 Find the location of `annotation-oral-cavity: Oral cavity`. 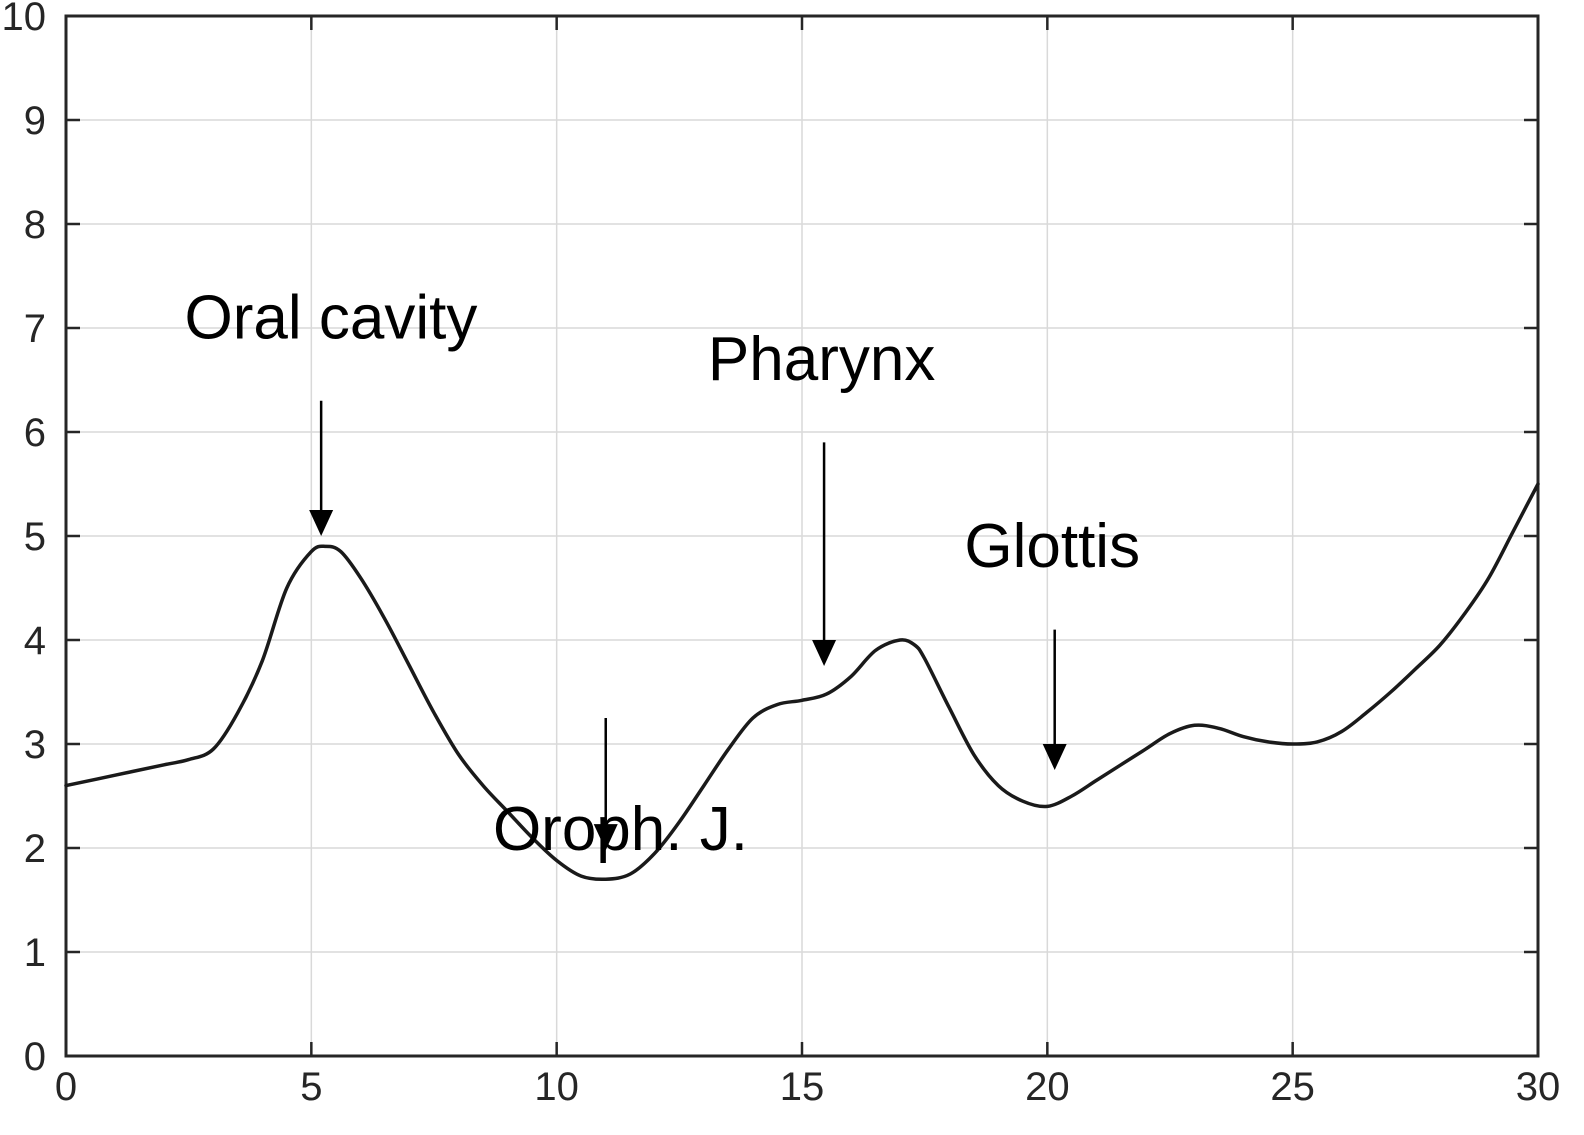

annotation-oral-cavity: Oral cavity is located at coordinates (331, 317).